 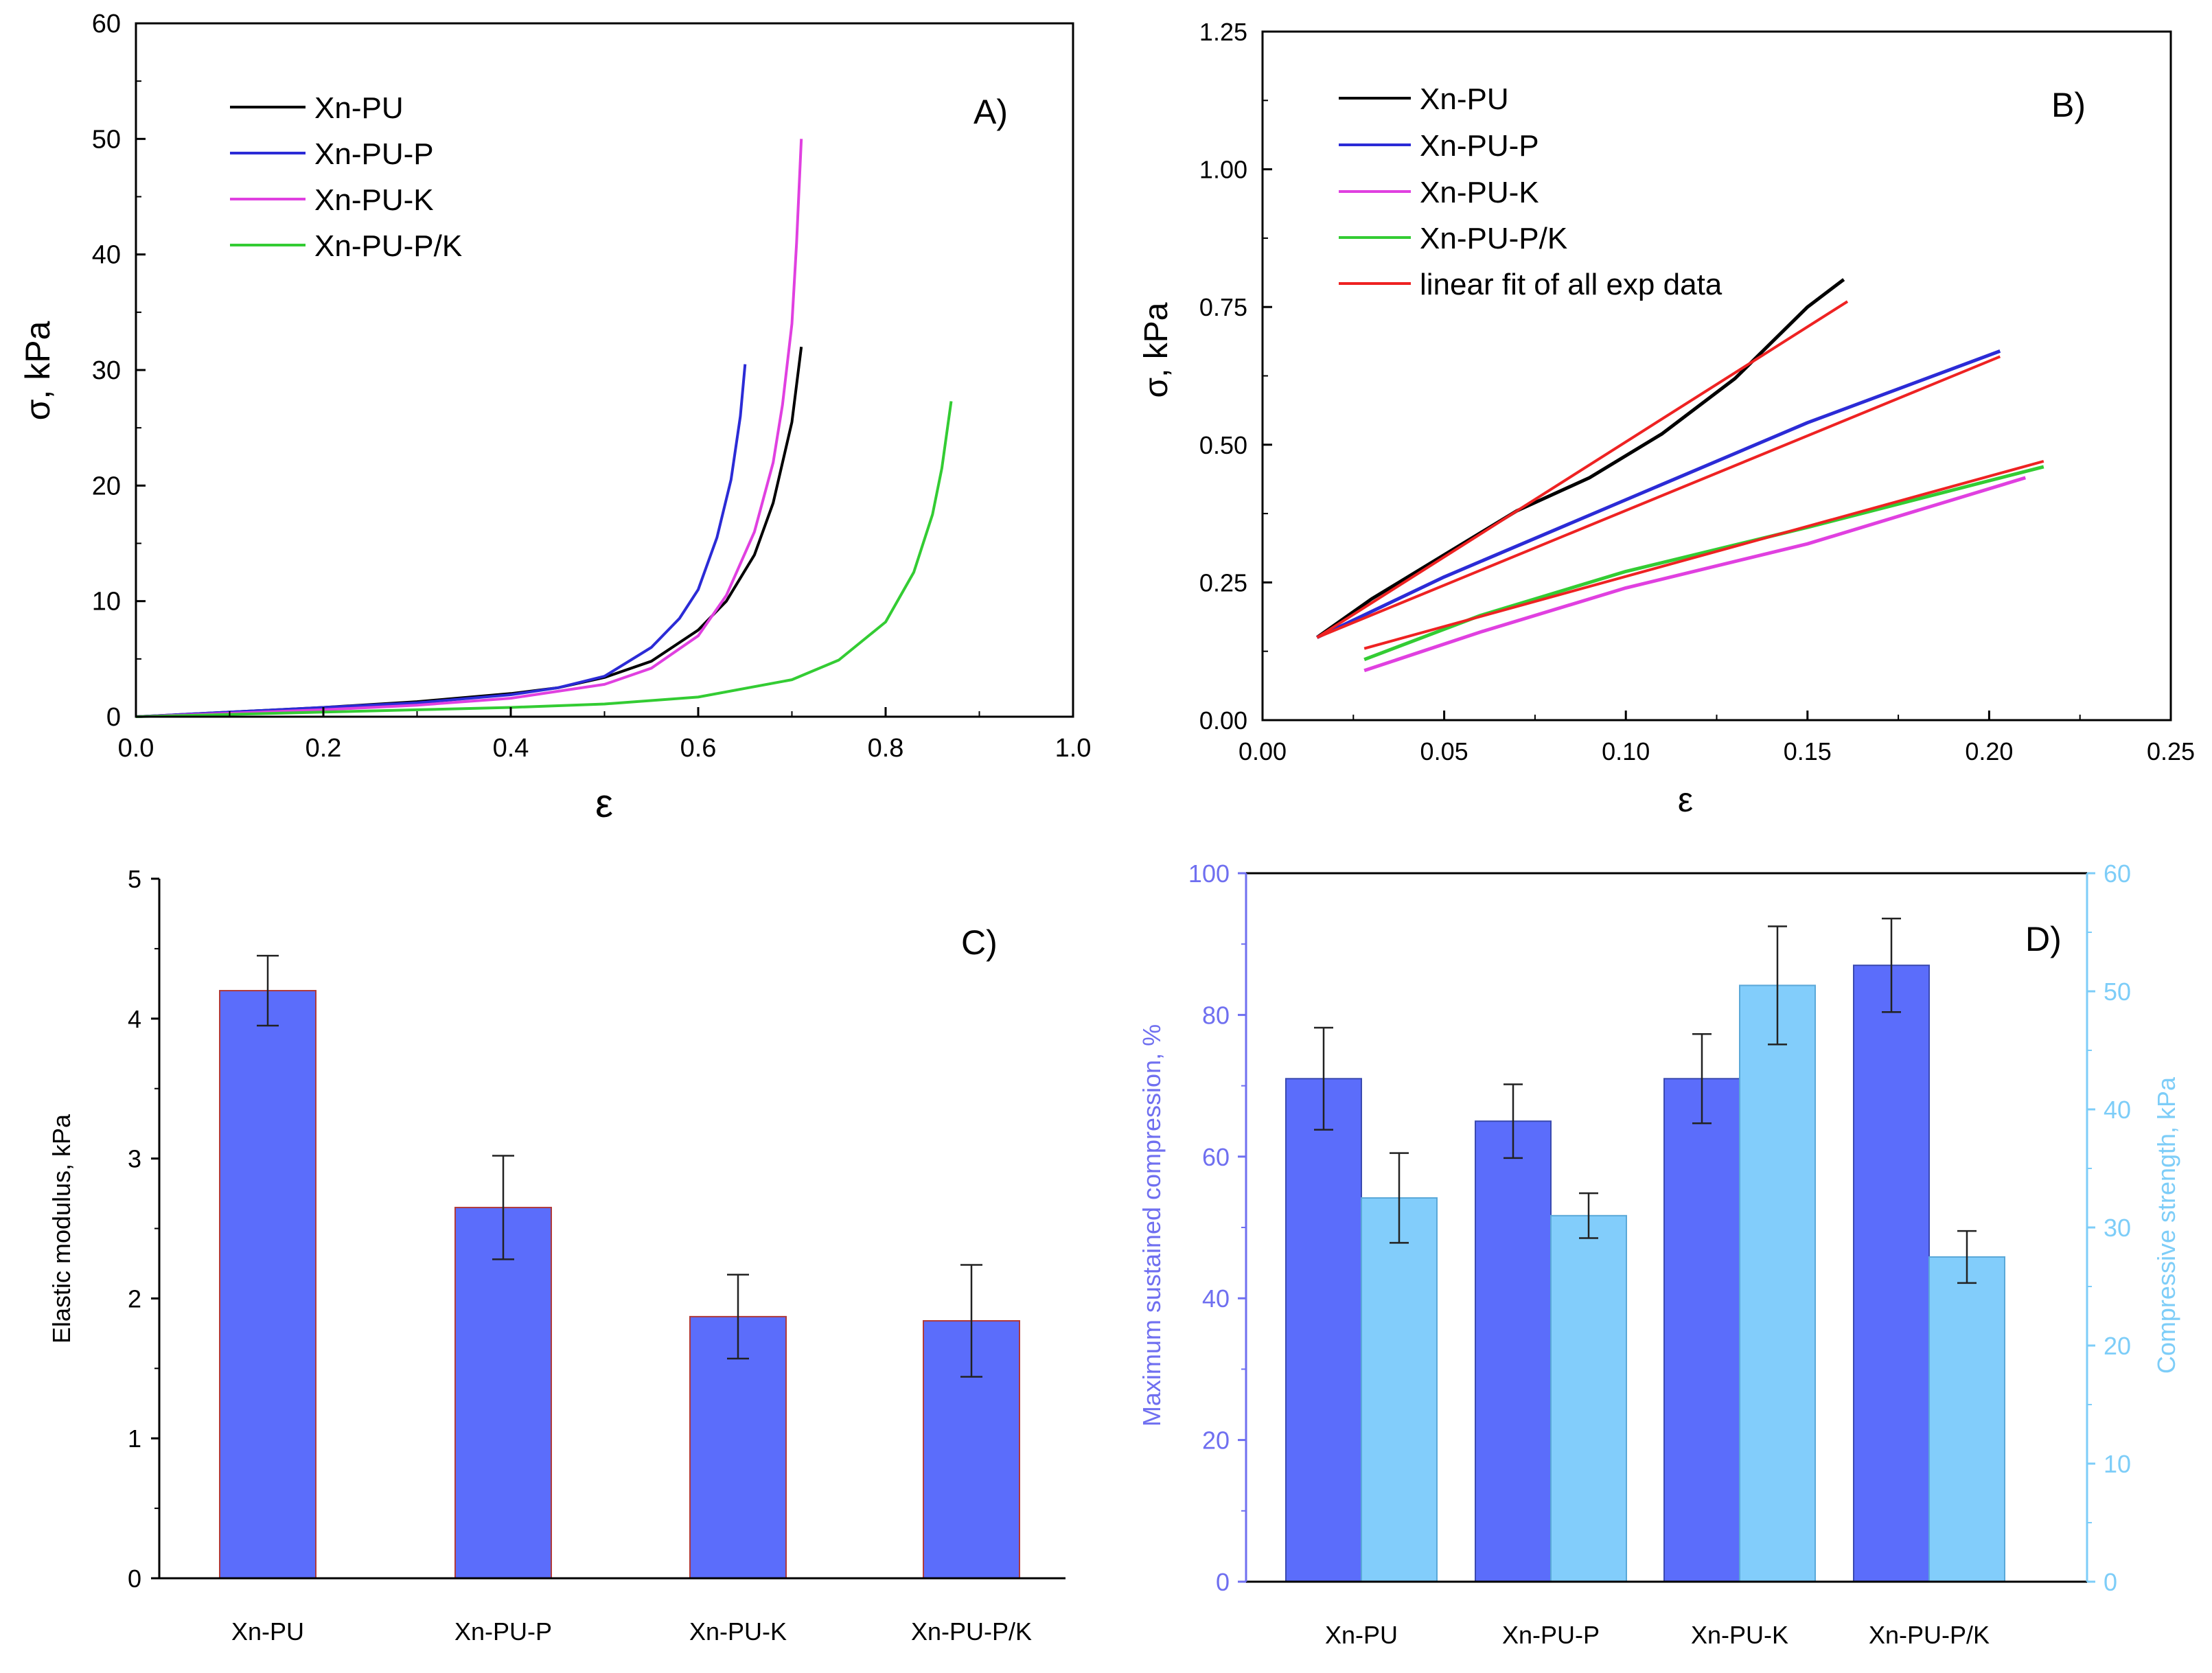 What do you see at coordinates (106, 602) in the screenshot?
I see `y-tick-label: 10` at bounding box center [106, 602].